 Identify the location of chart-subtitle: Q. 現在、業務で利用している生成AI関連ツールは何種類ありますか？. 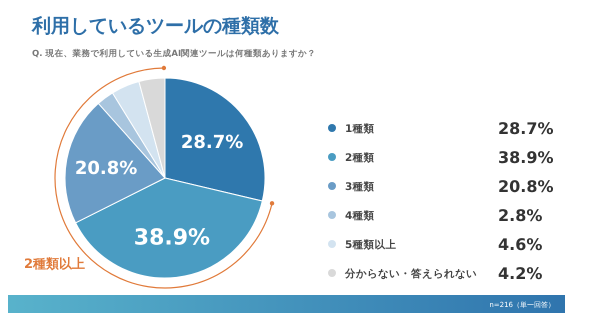
(174, 53).